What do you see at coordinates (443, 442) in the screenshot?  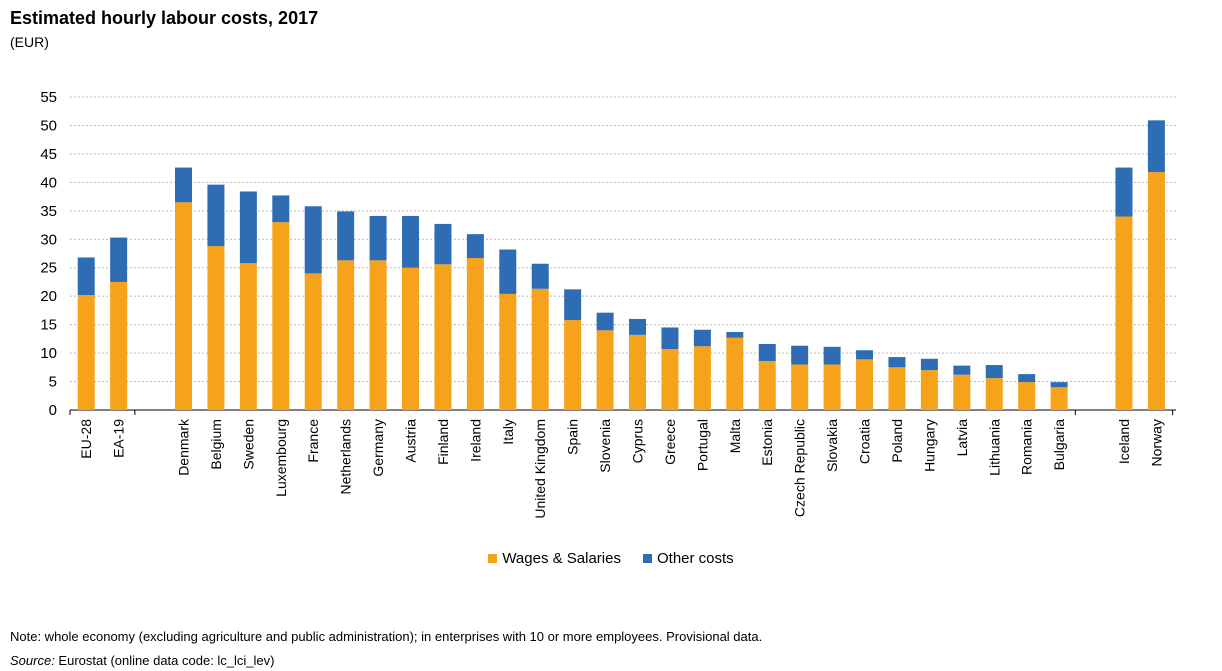 I see `x-tick-label: Finland` at bounding box center [443, 442].